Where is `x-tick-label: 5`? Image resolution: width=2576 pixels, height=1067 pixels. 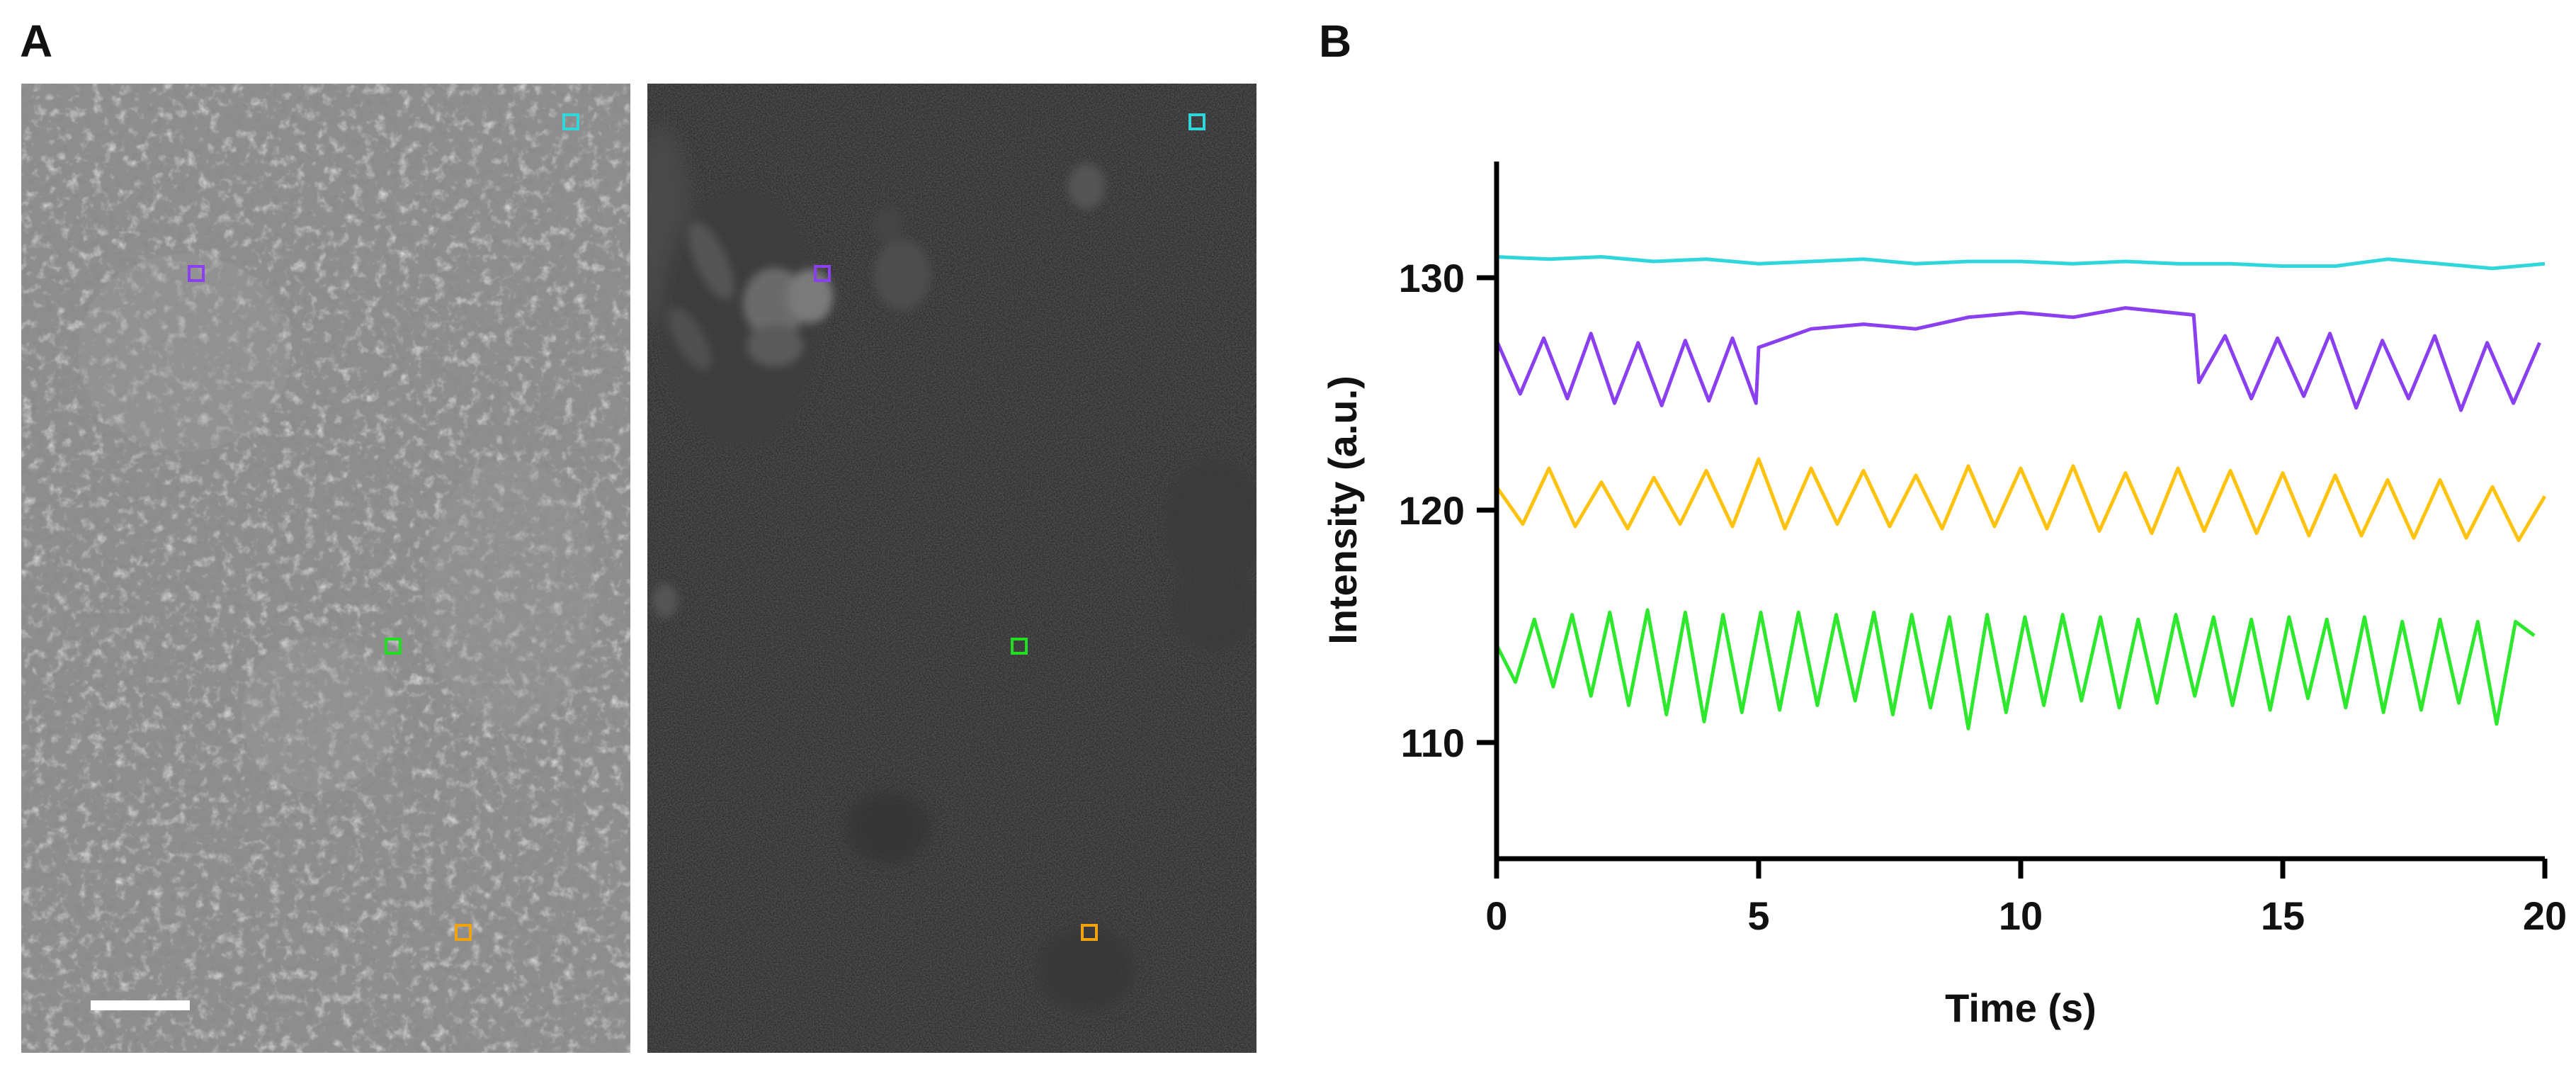 x-tick-label: 5 is located at coordinates (1758, 915).